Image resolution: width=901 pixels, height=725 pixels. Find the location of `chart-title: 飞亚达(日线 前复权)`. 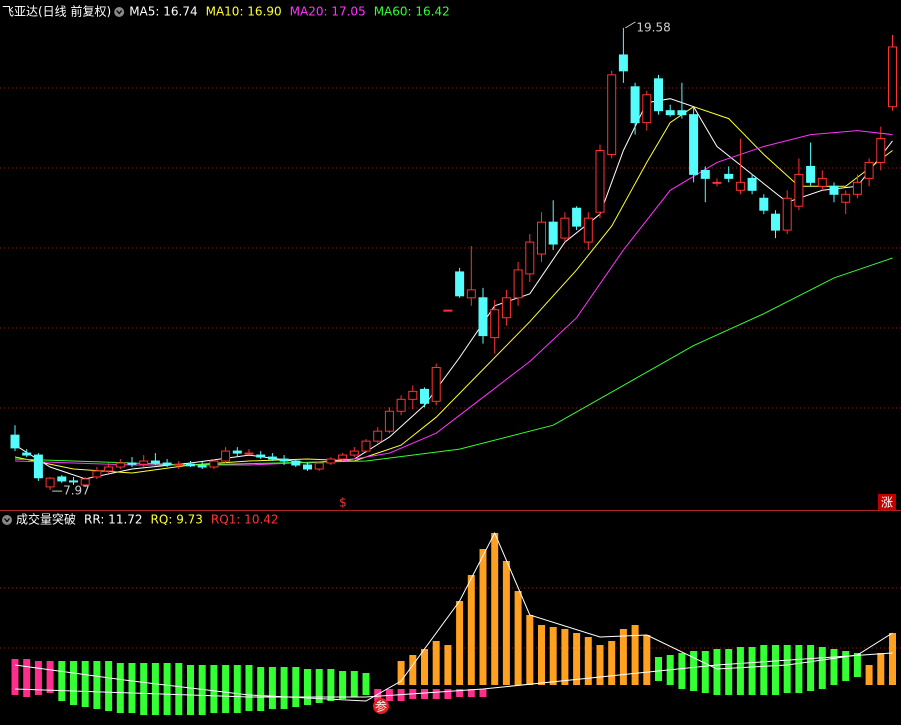

chart-title: 飞亚达(日线 前复权) is located at coordinates (56, 11).